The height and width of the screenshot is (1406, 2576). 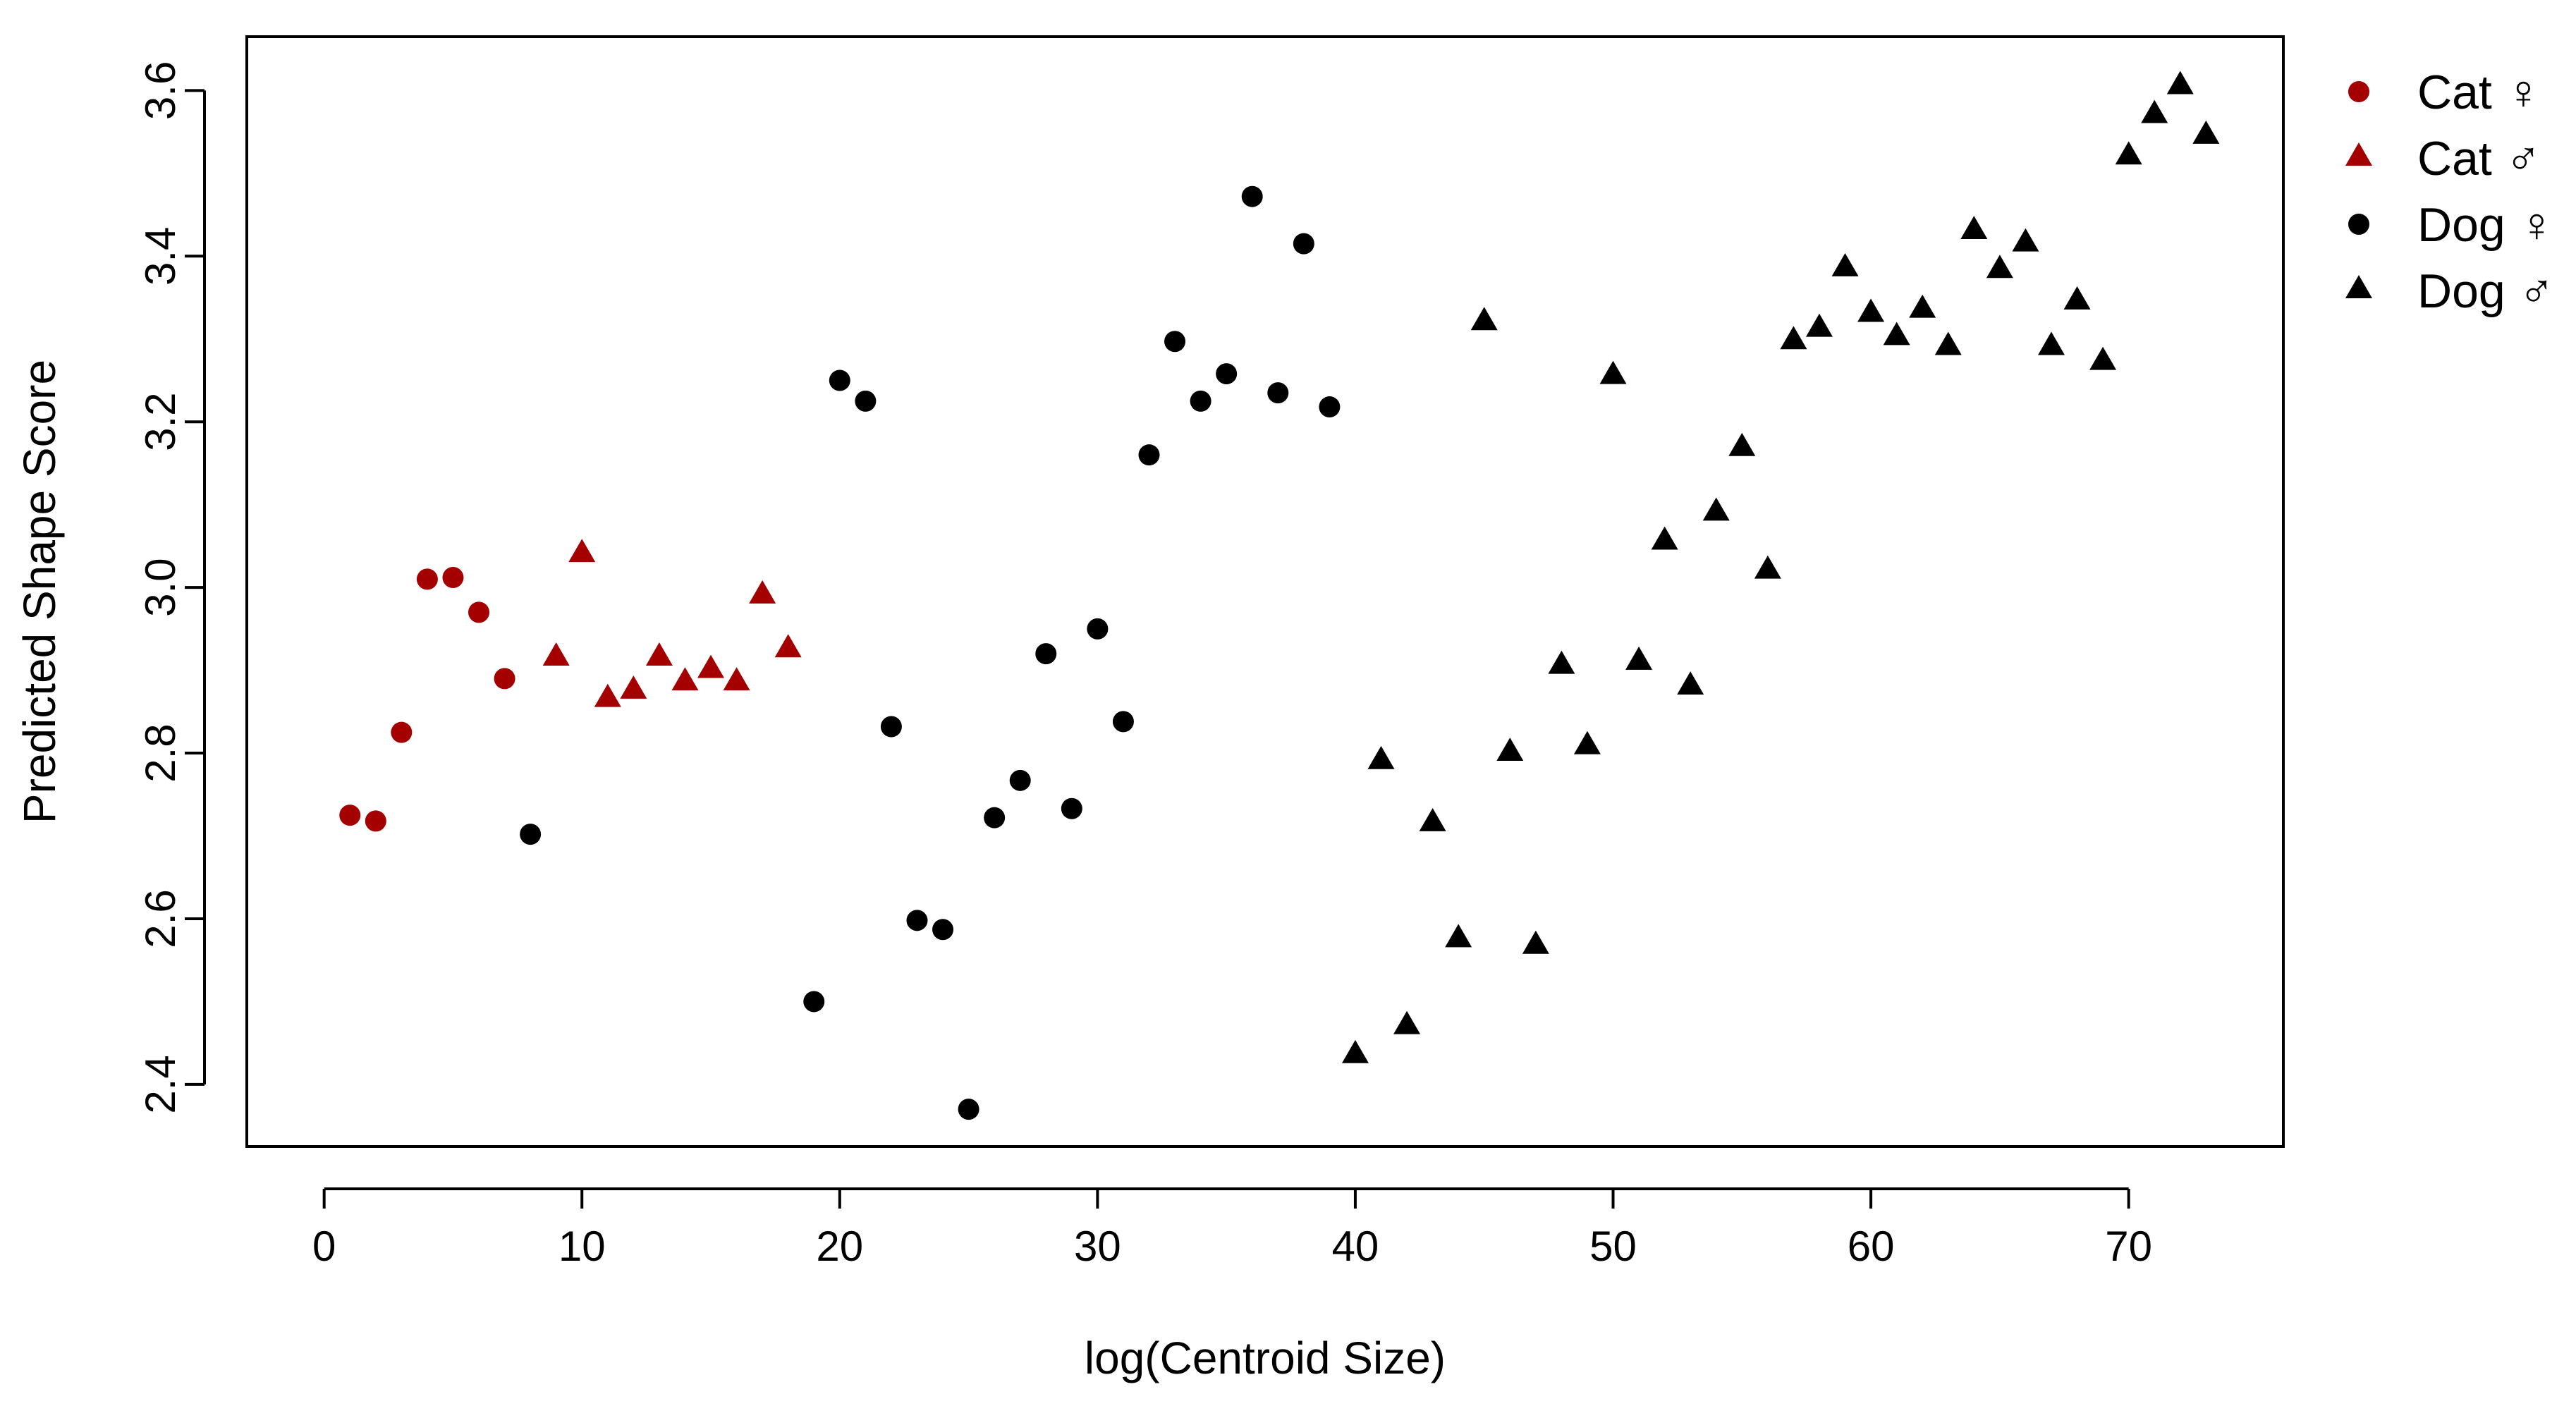 What do you see at coordinates (1265, 1358) in the screenshot?
I see `x-axis-label: log(Centroid Size)` at bounding box center [1265, 1358].